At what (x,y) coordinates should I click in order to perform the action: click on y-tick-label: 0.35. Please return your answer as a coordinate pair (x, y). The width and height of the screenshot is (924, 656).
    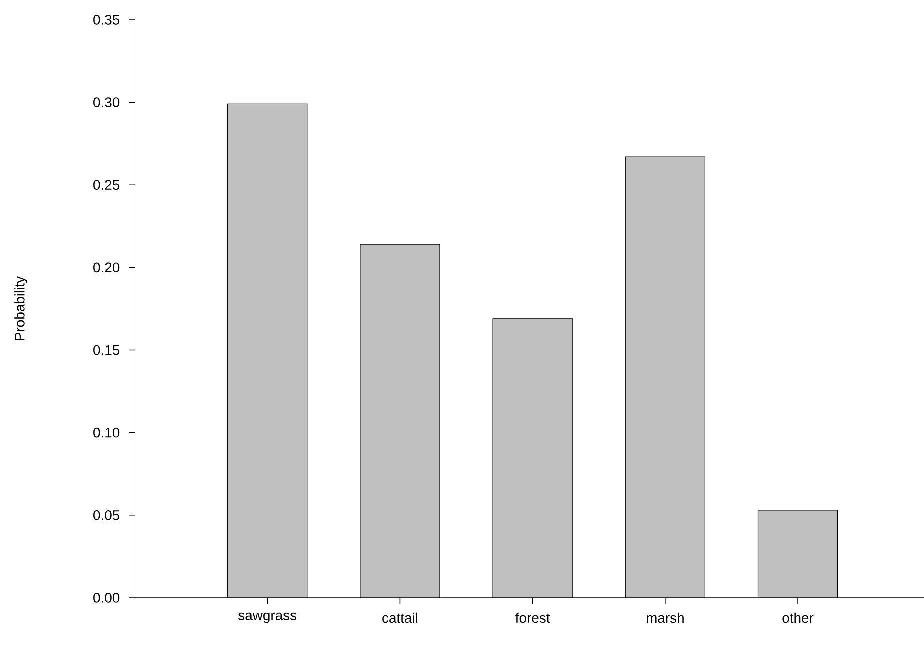
    Looking at the image, I should click on (107, 20).